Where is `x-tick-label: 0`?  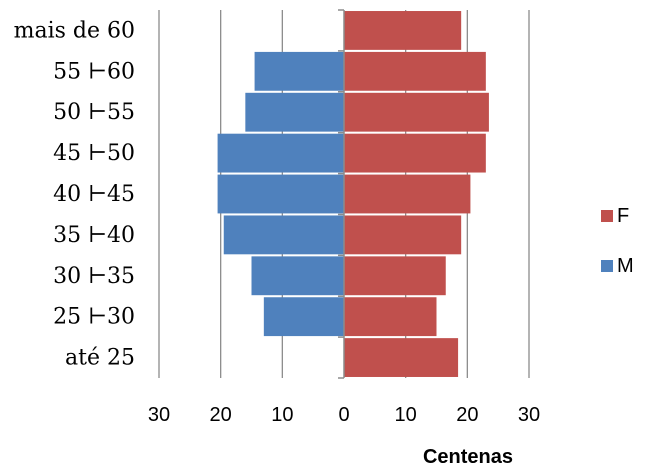
x-tick-label: 0 is located at coordinates (343, 415).